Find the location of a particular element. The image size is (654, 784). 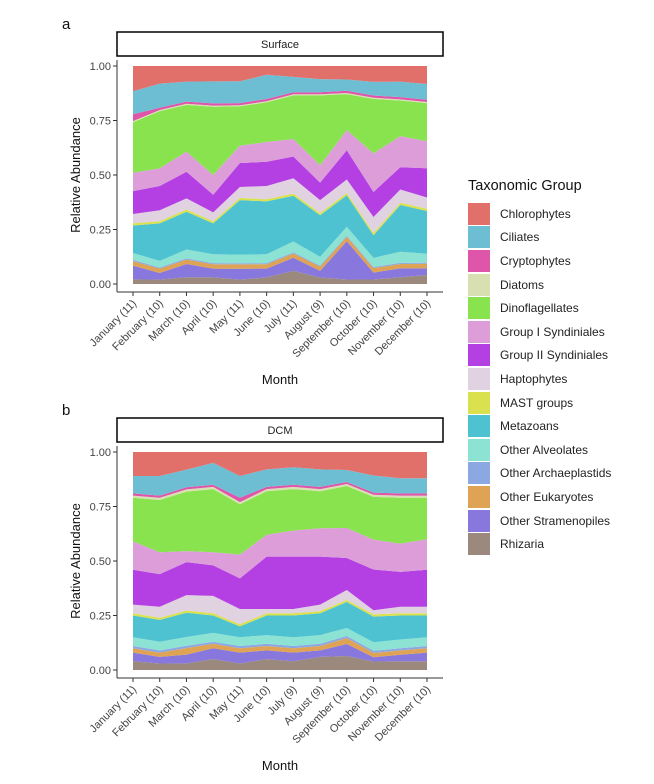

legend-label: Rhizaria is located at coordinates (522, 544).